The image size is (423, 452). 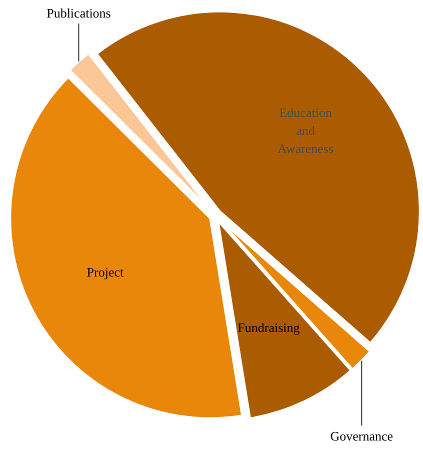 I want to click on slice-label: Project, so click(x=105, y=272).